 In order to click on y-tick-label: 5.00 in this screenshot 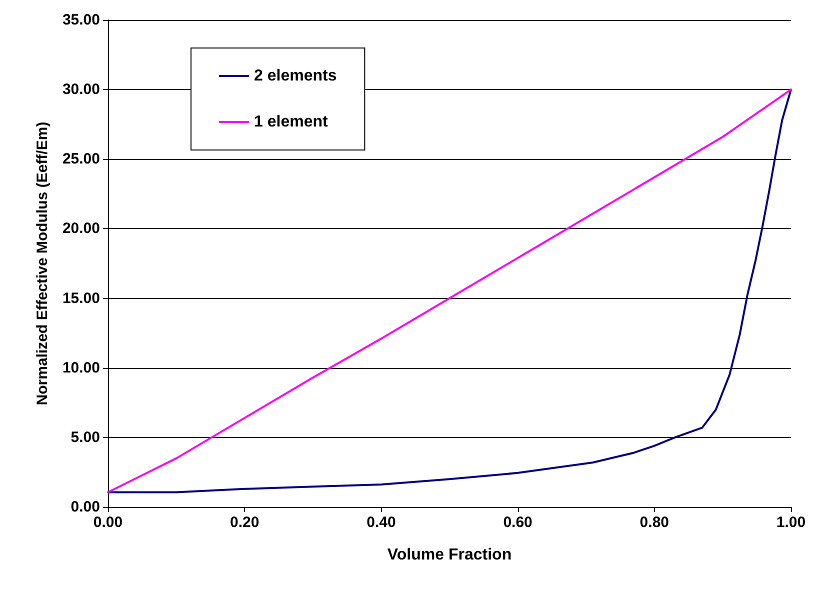, I will do `click(85, 437)`.